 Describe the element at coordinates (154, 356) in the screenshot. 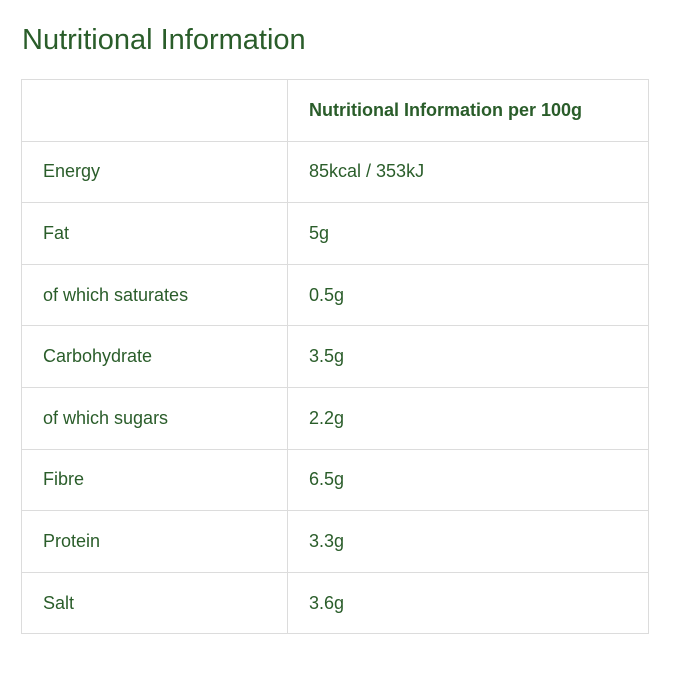

I see `nutrient-name: Carbohydrate` at that location.